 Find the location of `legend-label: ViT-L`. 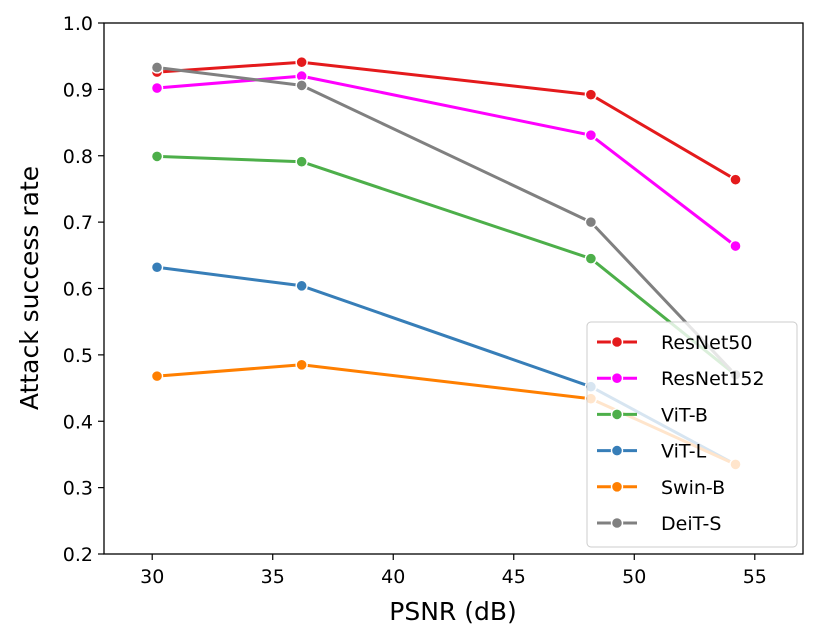

legend-label: ViT-L is located at coordinates (684, 452).